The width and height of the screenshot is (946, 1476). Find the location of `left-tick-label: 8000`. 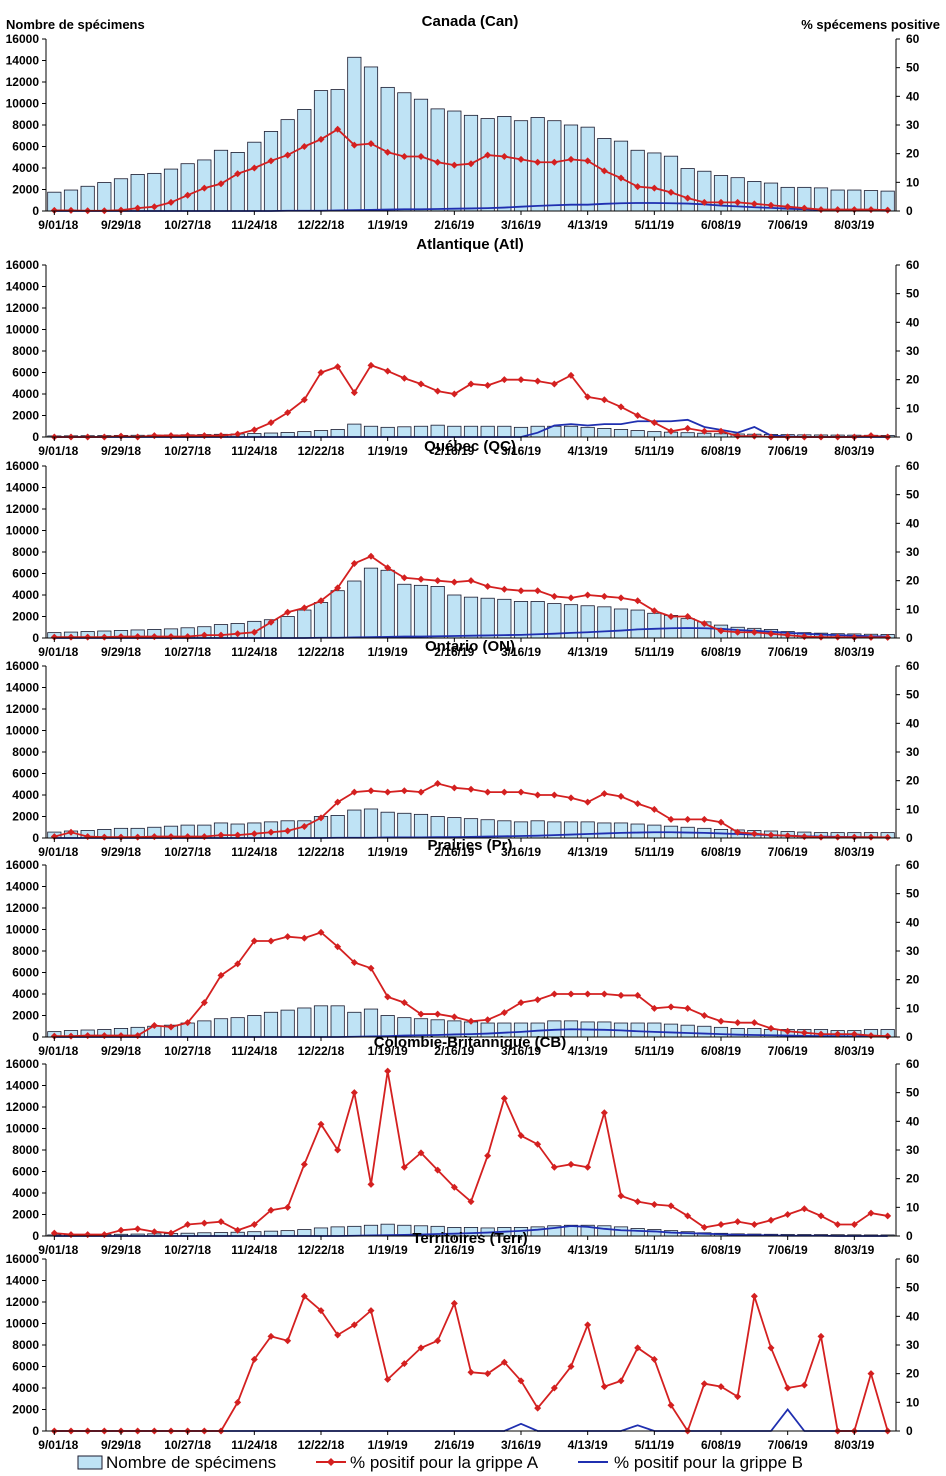

left-tick-label: 8000 is located at coordinates (25, 752).